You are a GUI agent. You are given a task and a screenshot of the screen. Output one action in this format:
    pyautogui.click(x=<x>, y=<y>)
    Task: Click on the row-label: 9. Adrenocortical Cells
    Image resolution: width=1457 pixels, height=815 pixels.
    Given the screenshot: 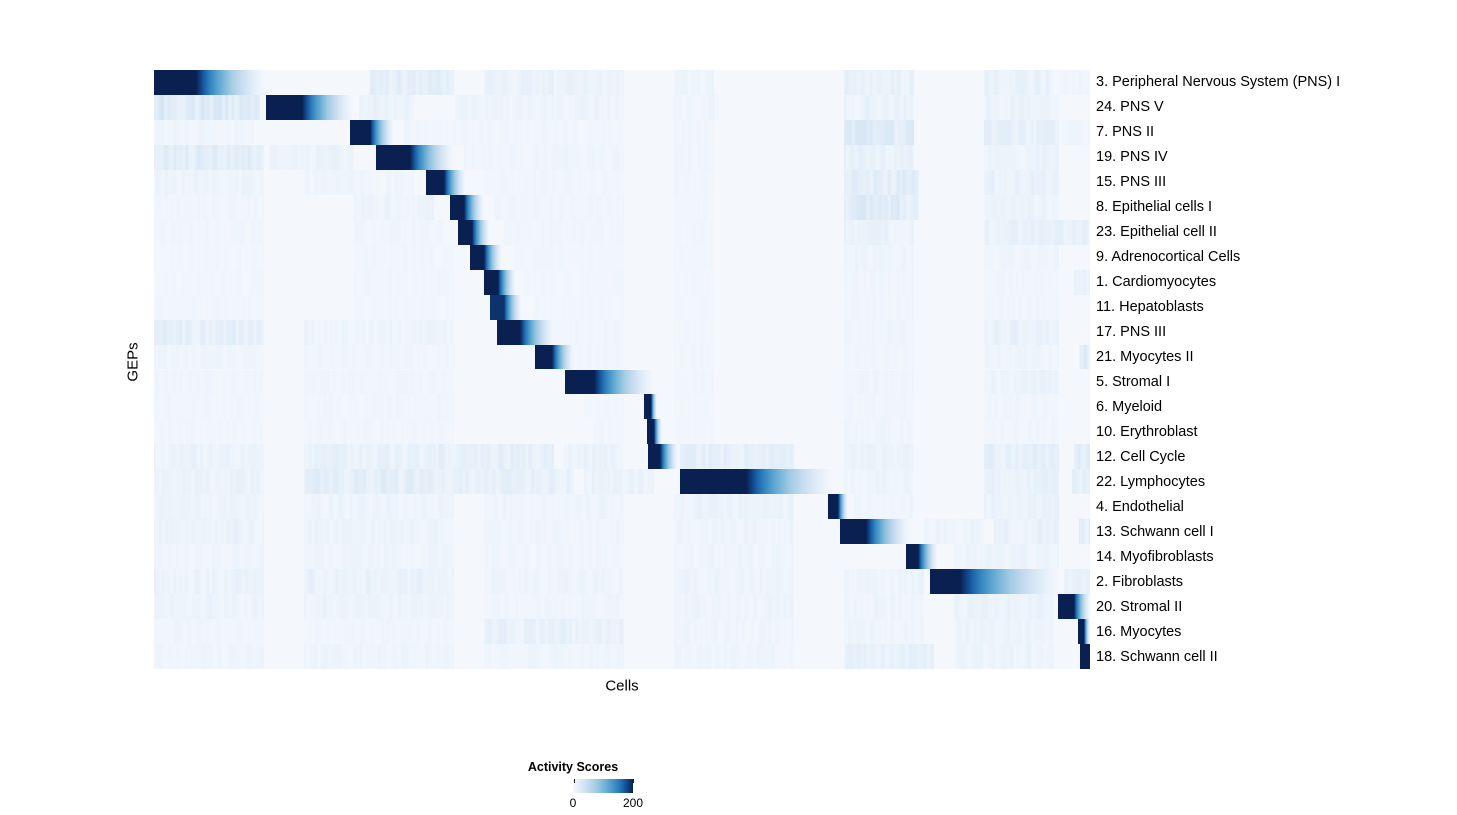 What is the action you would take?
    pyautogui.click(x=1168, y=256)
    